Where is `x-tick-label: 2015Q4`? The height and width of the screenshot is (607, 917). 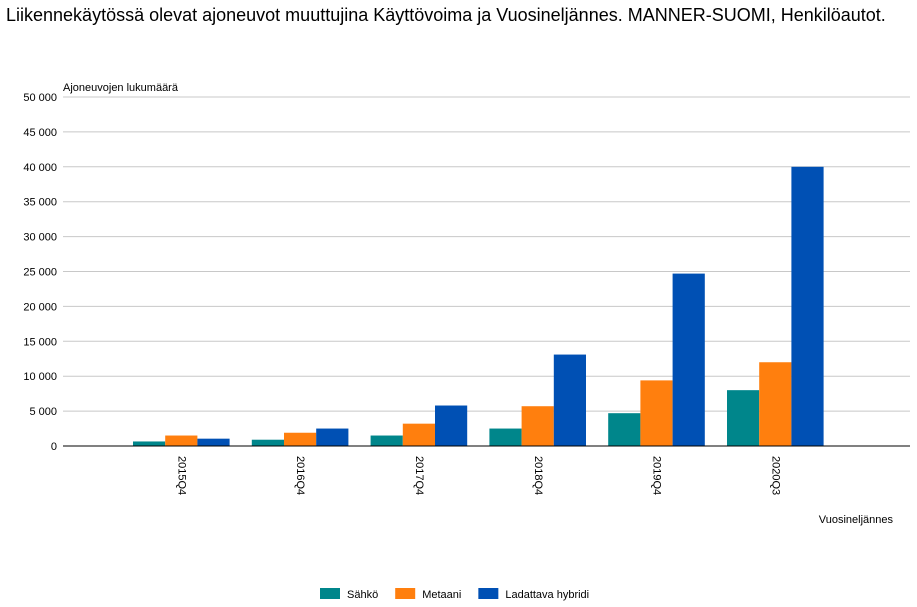
x-tick-label: 2015Q4 is located at coordinates (181, 475).